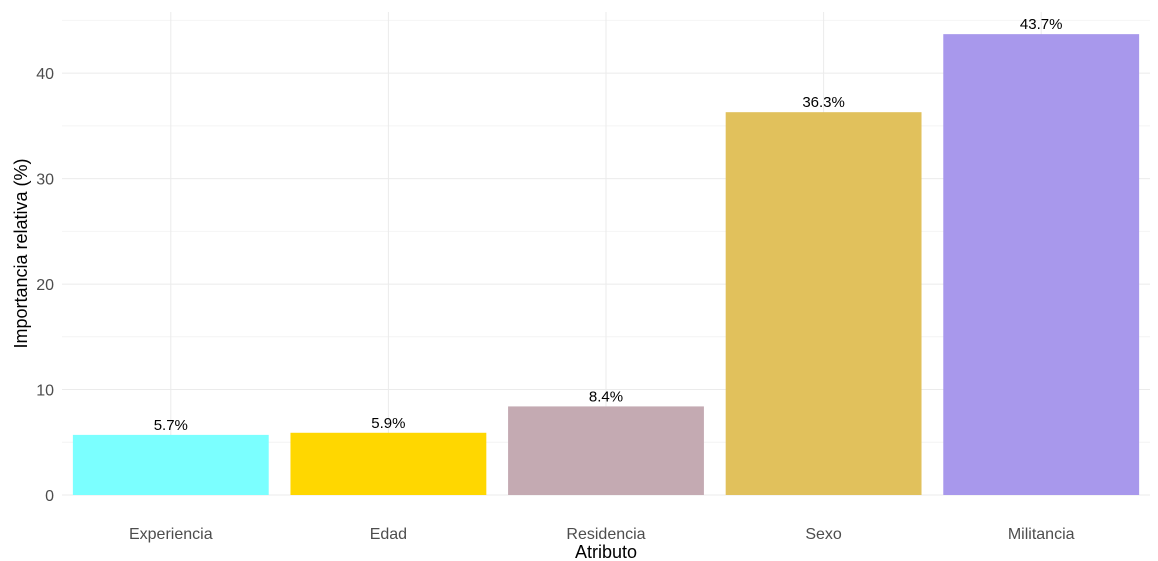 The height and width of the screenshot is (561, 1158). I want to click on y-axis-title: Importancia relativa (%), so click(21, 253).